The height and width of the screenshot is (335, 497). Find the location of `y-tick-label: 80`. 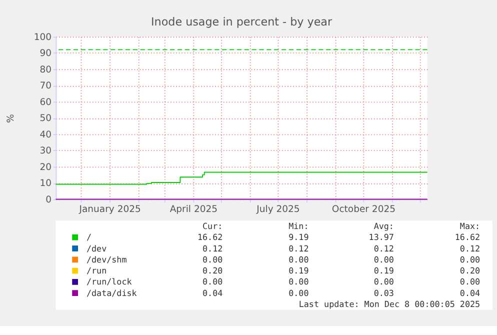

y-tick-label: 80 is located at coordinates (46, 70).